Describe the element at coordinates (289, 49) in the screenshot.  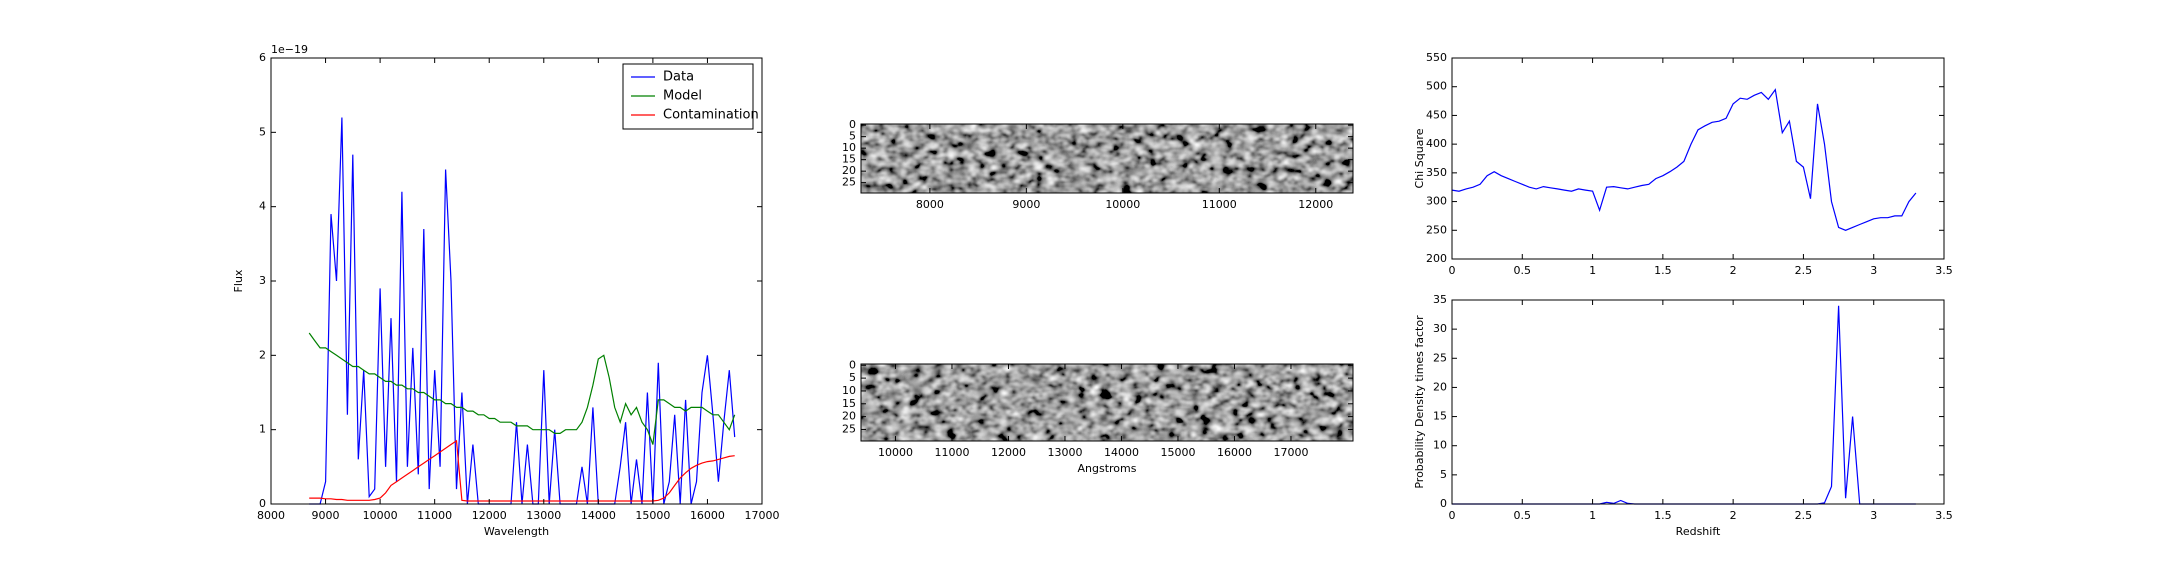
I see `offset-text: 1e−19` at that location.